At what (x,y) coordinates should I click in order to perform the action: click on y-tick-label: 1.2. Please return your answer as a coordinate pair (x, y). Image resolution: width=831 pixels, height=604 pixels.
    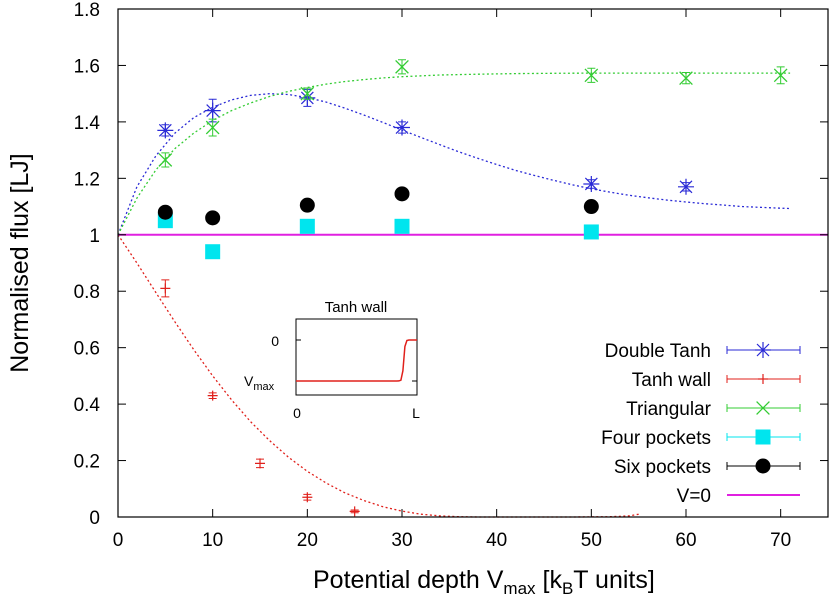
    Looking at the image, I should click on (87, 179).